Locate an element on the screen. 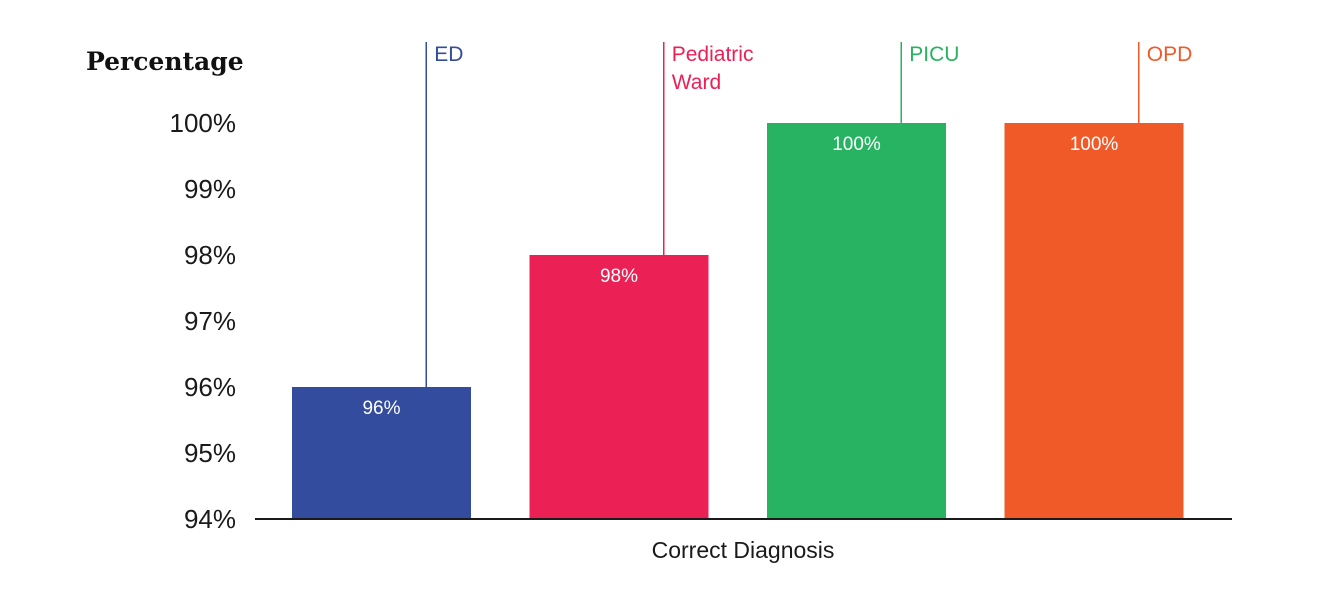  y-tick-label: 97% is located at coordinates (210, 321).